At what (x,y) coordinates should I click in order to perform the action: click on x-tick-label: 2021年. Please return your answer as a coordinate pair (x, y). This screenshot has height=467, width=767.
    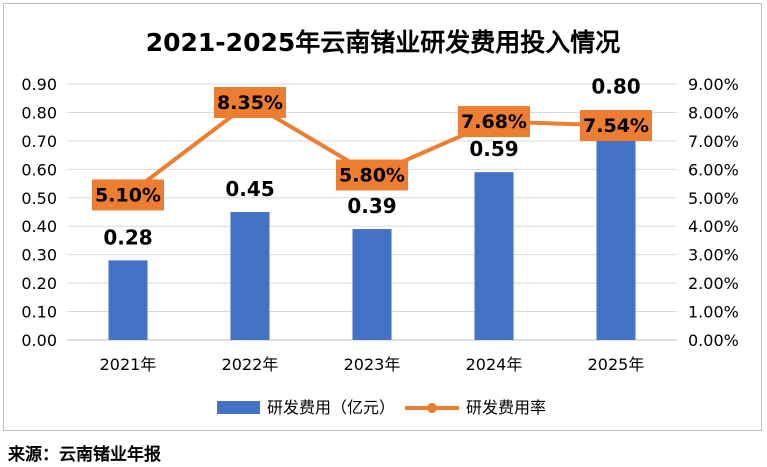
    Looking at the image, I should click on (128, 364).